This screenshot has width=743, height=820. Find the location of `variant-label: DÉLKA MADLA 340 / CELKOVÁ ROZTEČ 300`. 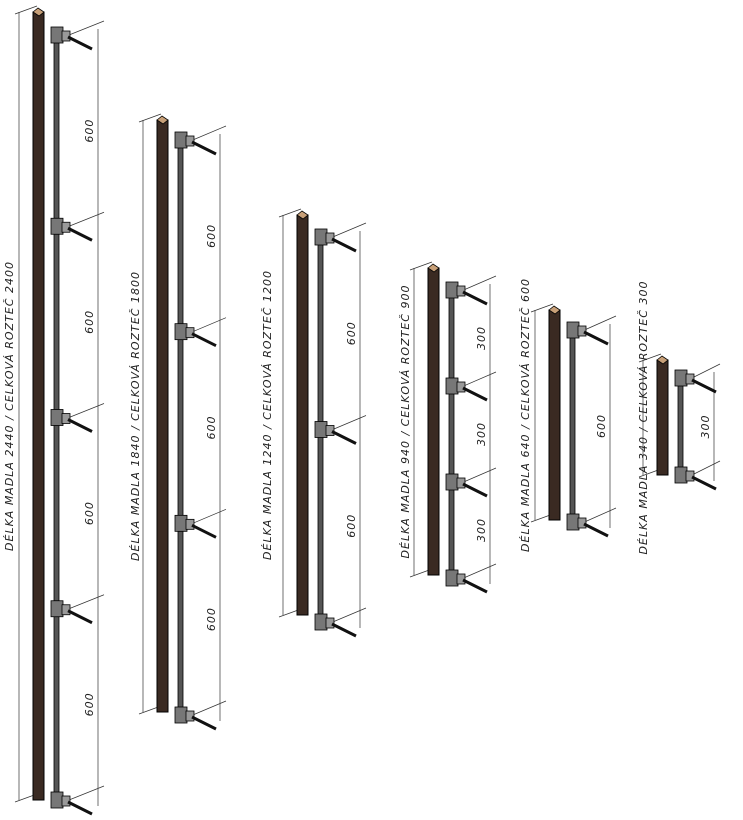

variant-label: DÉLKA MADLA 340 / CELKOVÁ ROZTEČ 300 is located at coordinates (643, 418).